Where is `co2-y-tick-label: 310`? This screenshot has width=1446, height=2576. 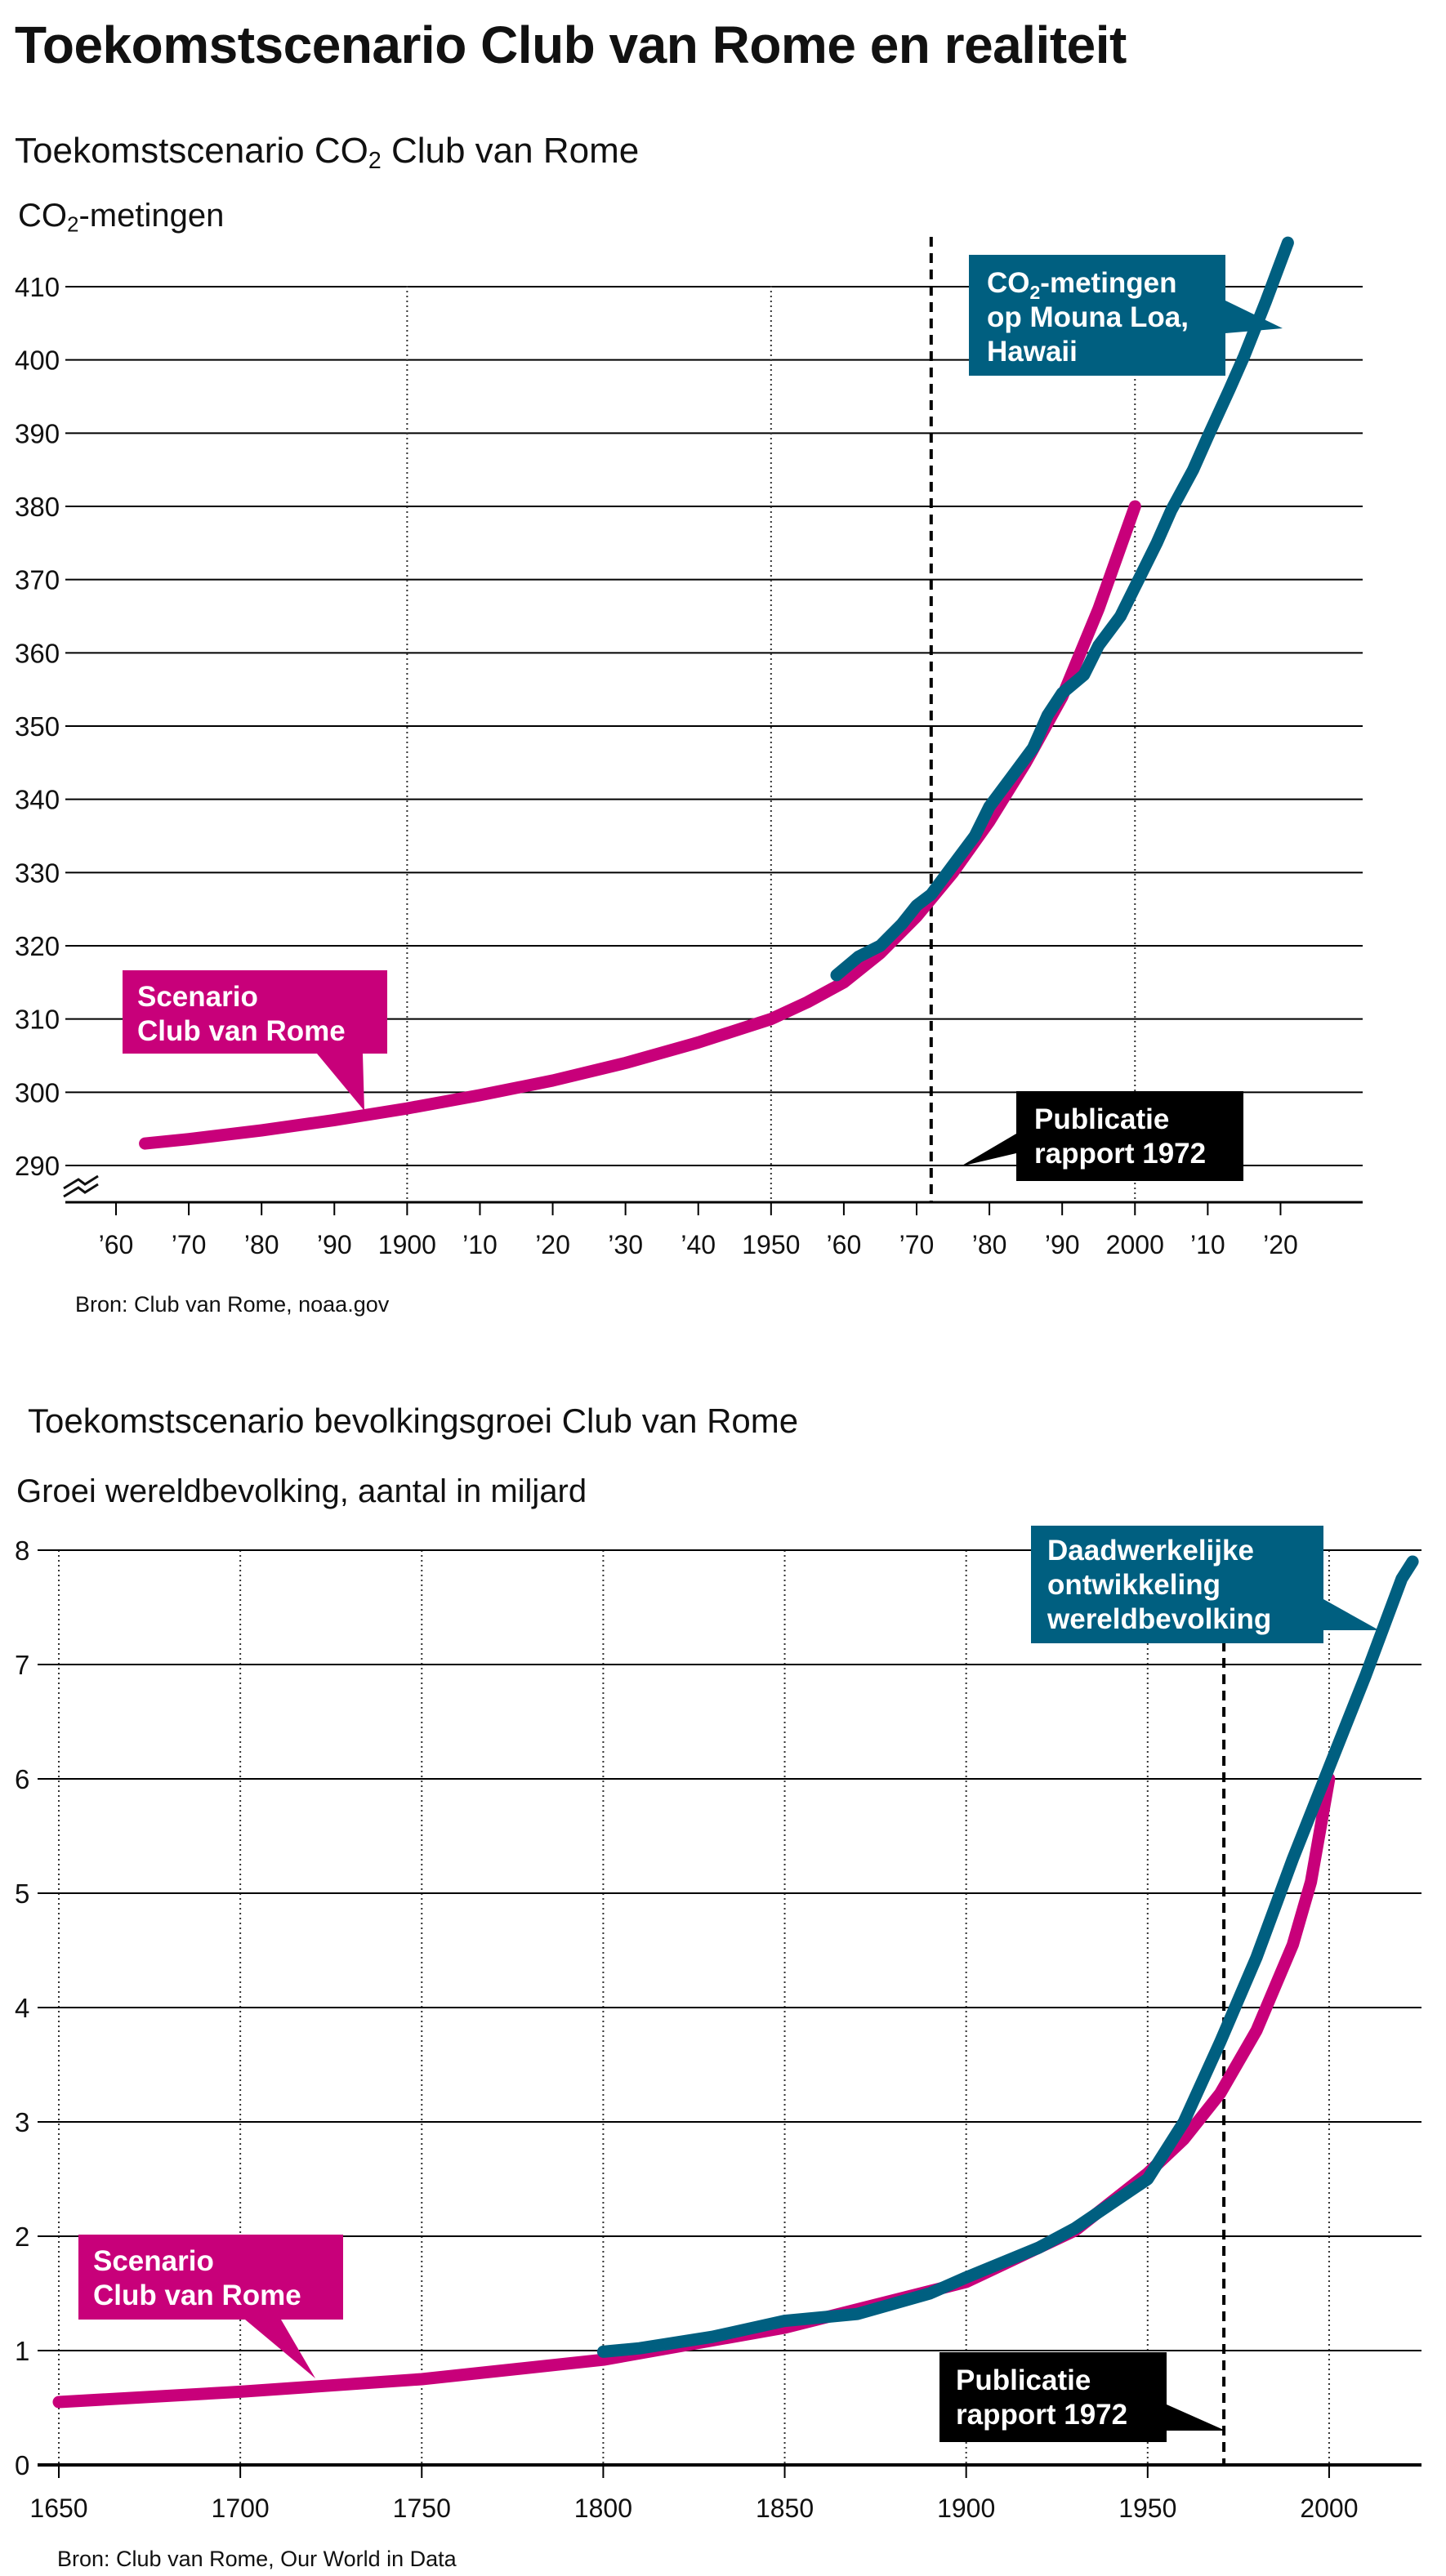 co2-y-tick-label: 310 is located at coordinates (37, 1020).